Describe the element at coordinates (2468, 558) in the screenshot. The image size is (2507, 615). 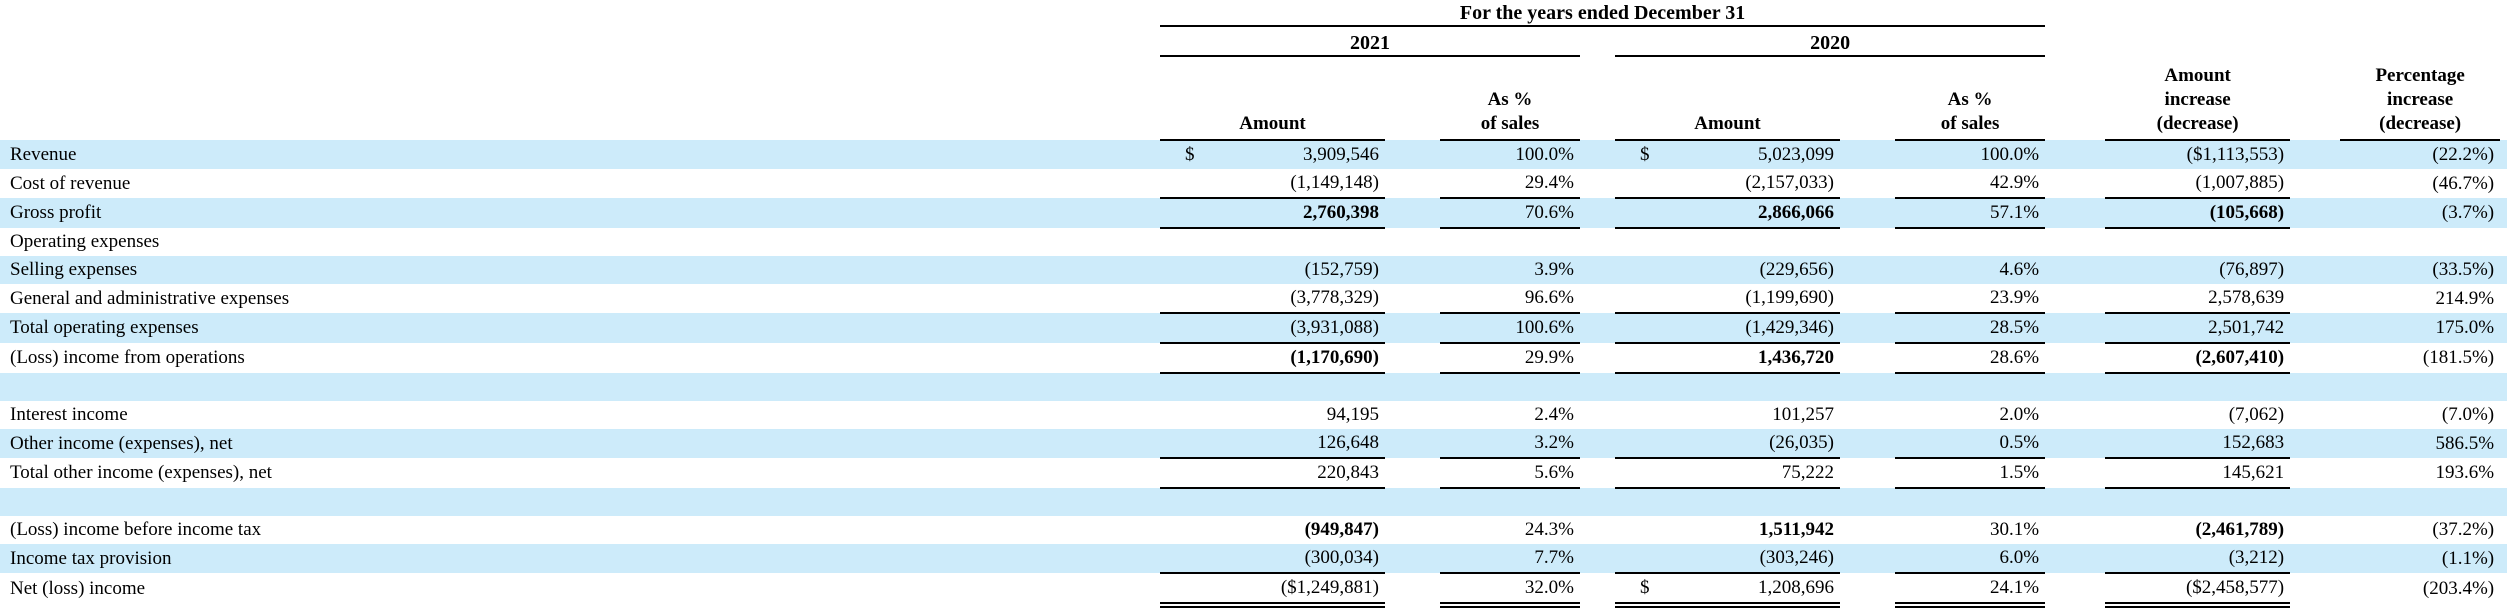
I see `cell-pct-increase: (1.1%)` at that location.